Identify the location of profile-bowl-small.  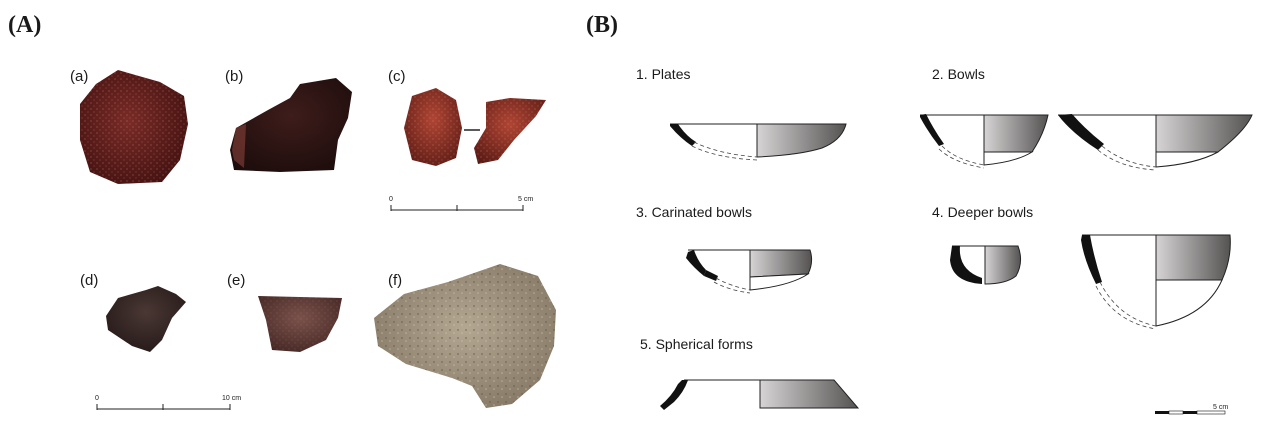
(984, 141).